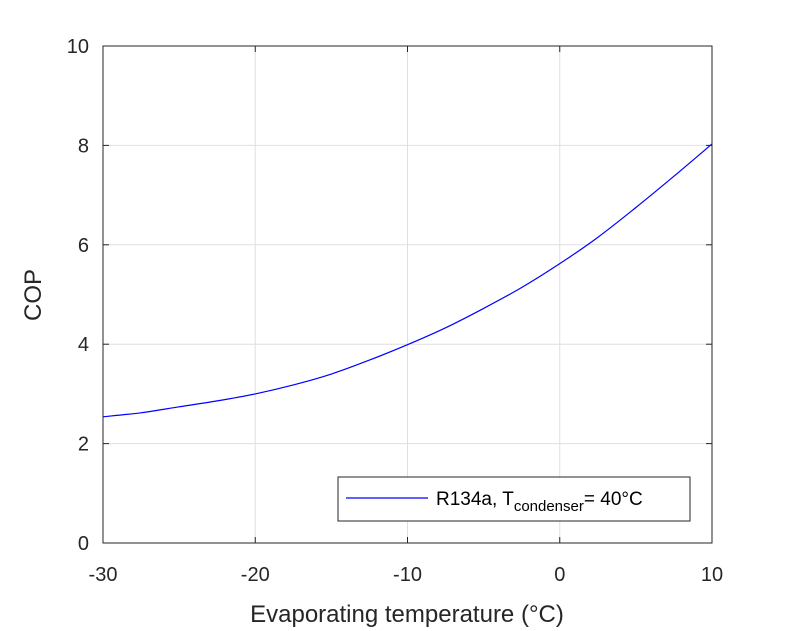  What do you see at coordinates (33, 295) in the screenshot?
I see `y-axis-label: COP` at bounding box center [33, 295].